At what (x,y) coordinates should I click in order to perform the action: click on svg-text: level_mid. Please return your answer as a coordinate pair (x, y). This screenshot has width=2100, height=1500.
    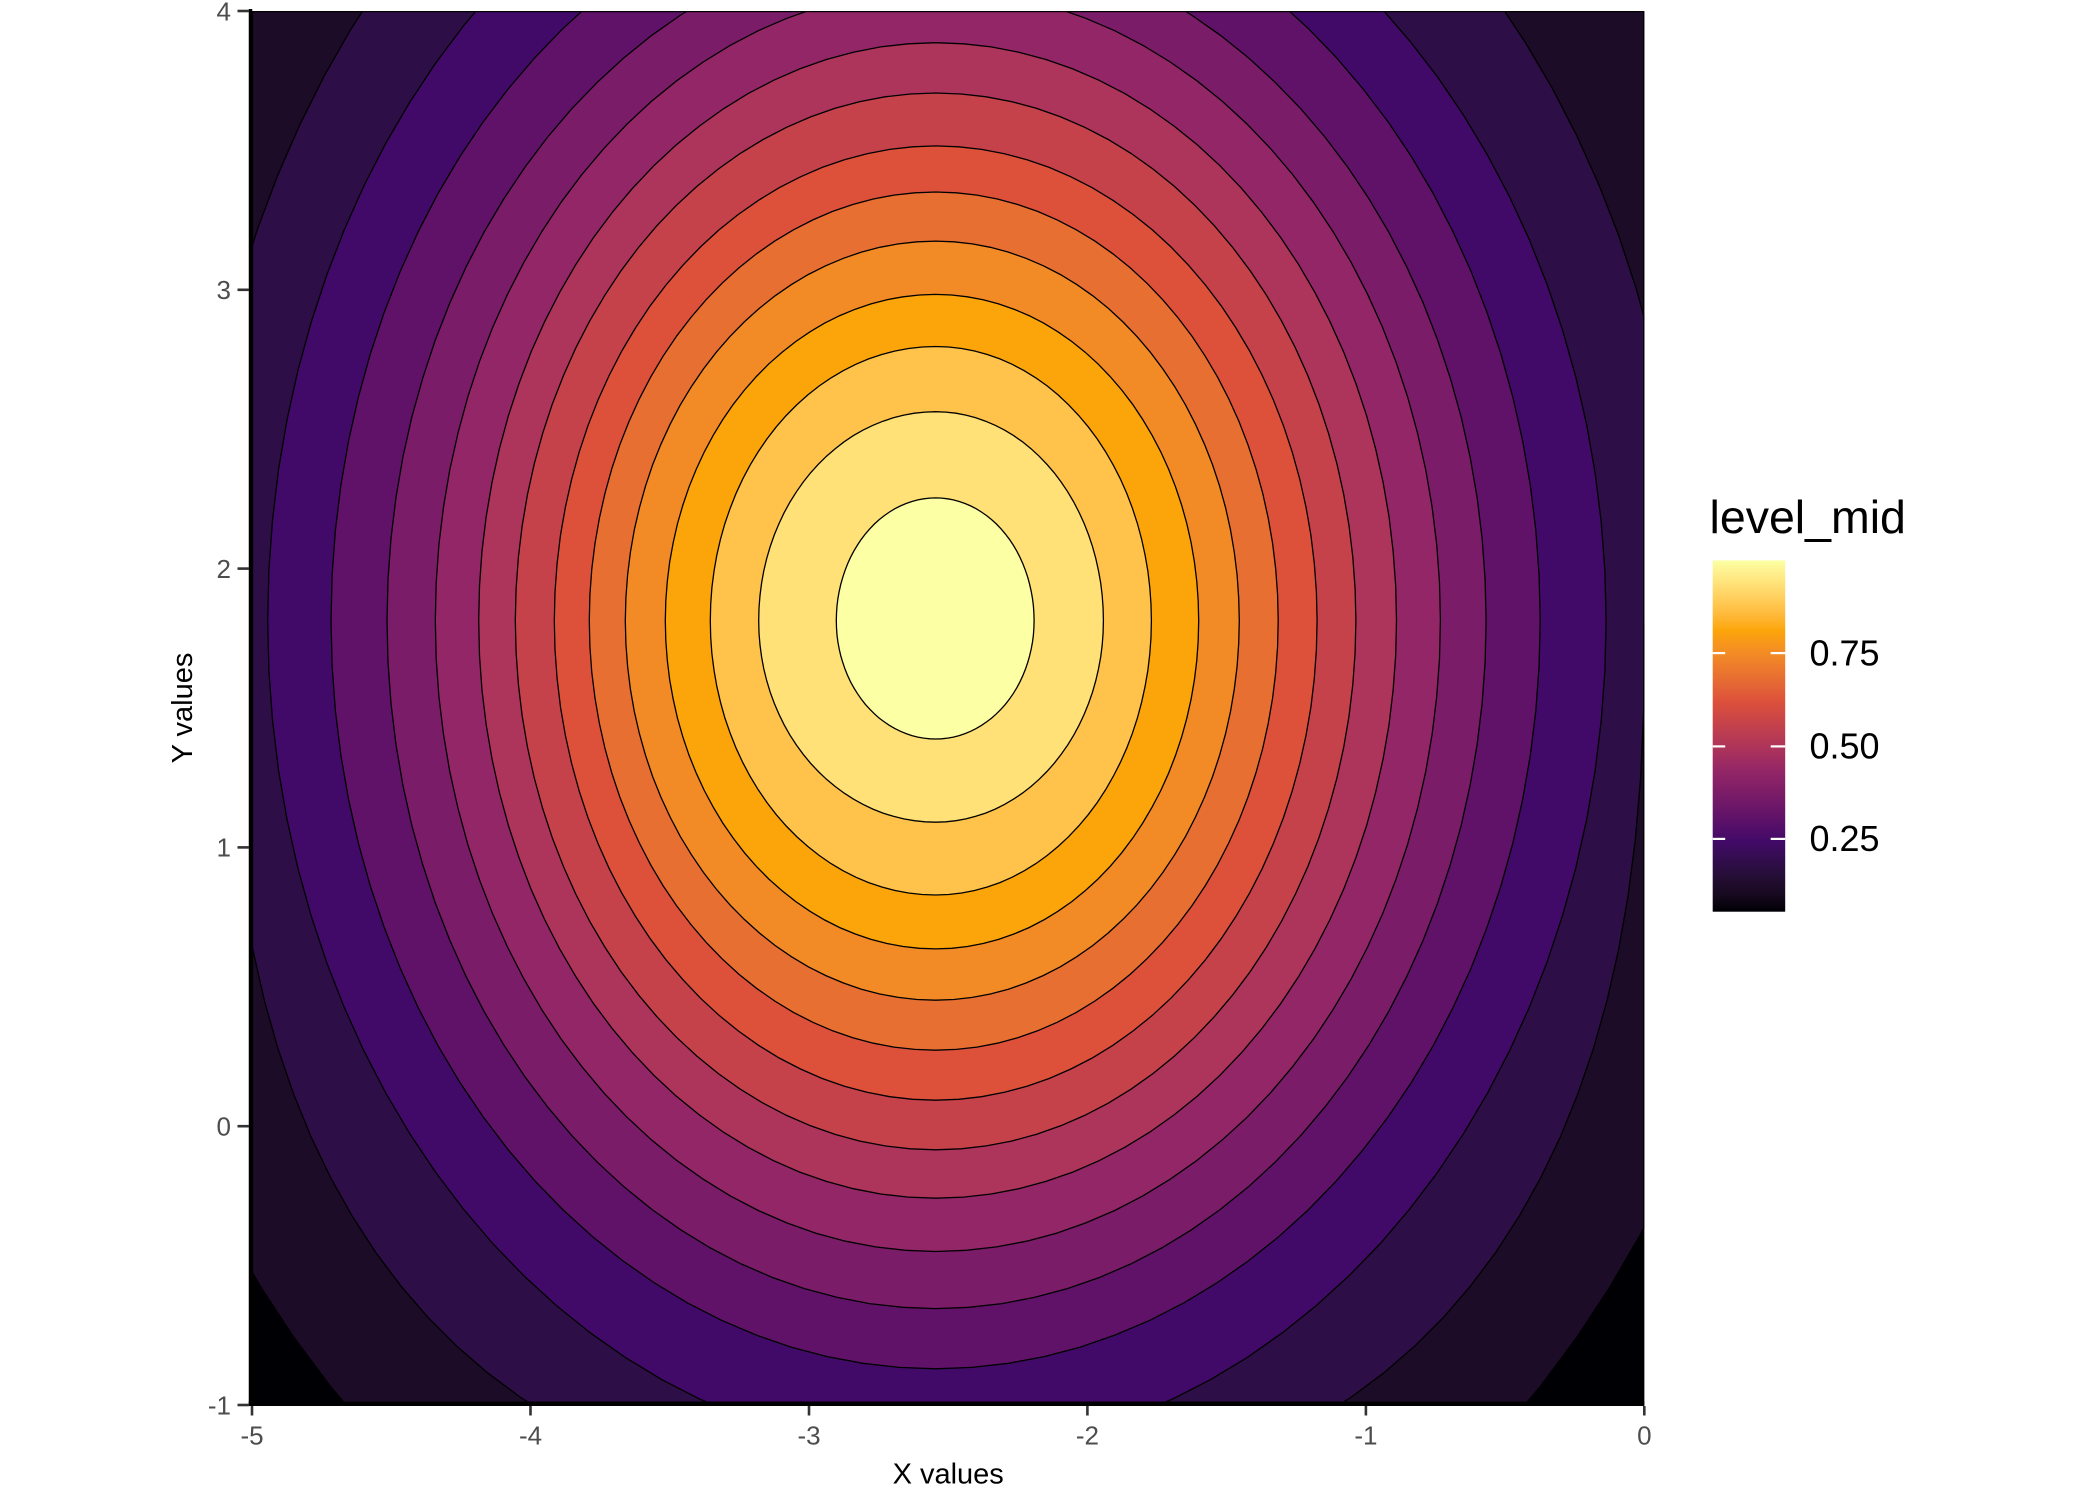
    Looking at the image, I should click on (1808, 517).